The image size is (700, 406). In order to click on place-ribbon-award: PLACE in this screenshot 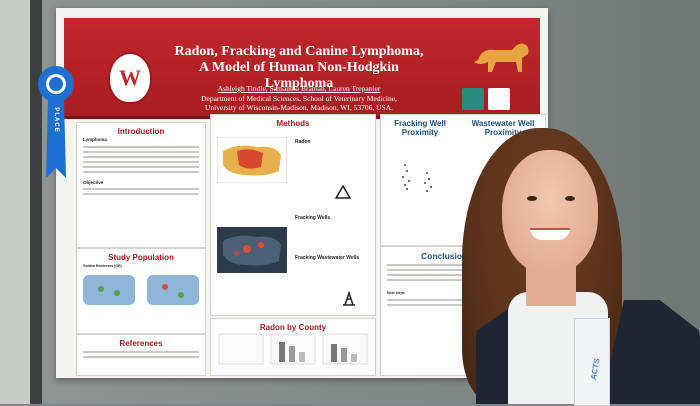, I will do `click(56, 122)`.